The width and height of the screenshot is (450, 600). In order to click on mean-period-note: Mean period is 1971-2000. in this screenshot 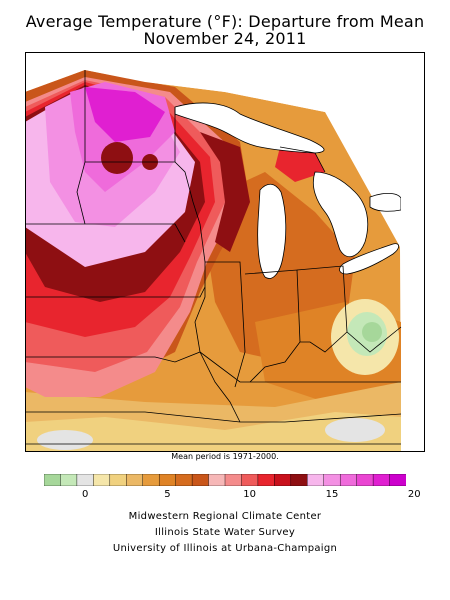, I will do `click(225, 456)`.